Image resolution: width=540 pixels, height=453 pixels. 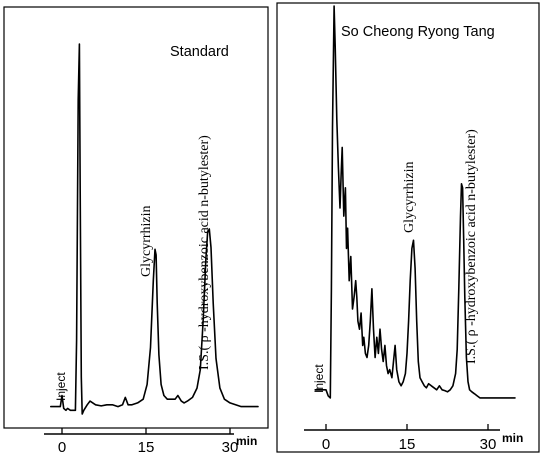 What do you see at coordinates (488, 444) in the screenshot?
I see `sample-x-tick-label-30: 30` at bounding box center [488, 444].